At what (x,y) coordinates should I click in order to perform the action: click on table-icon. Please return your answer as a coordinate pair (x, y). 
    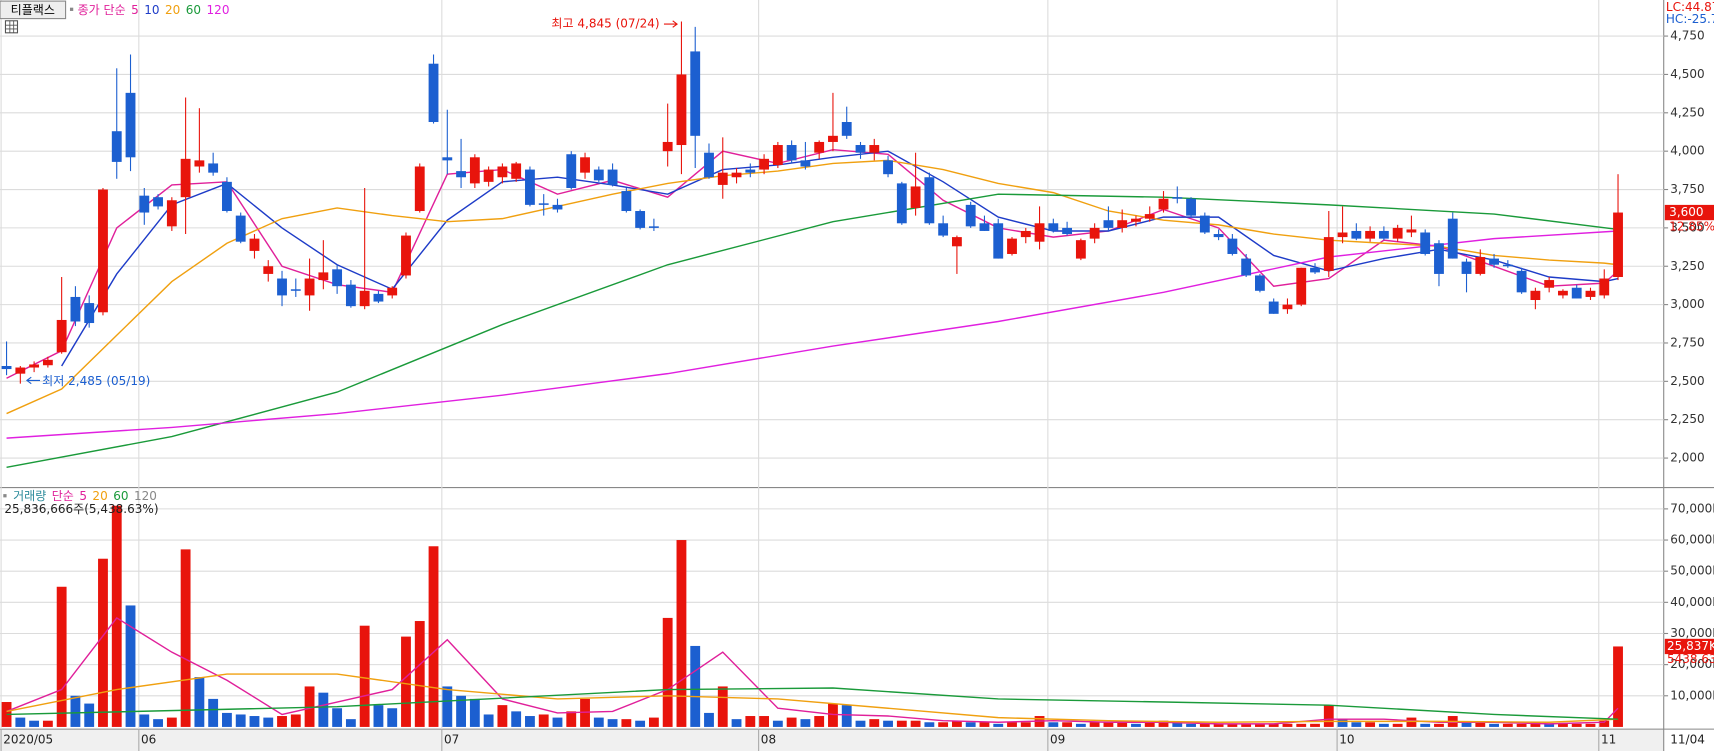
    Looking at the image, I should click on (11, 27).